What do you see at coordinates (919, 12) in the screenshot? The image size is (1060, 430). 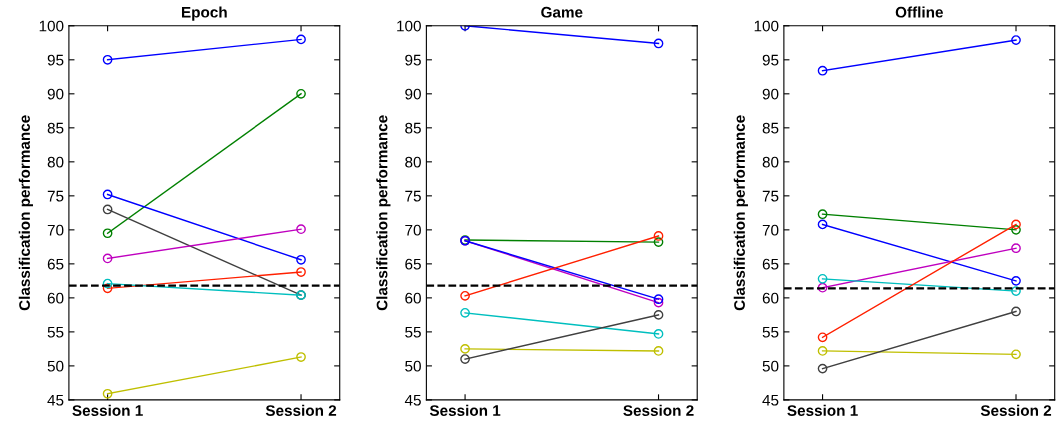 I see `chart-title: Offline` at bounding box center [919, 12].